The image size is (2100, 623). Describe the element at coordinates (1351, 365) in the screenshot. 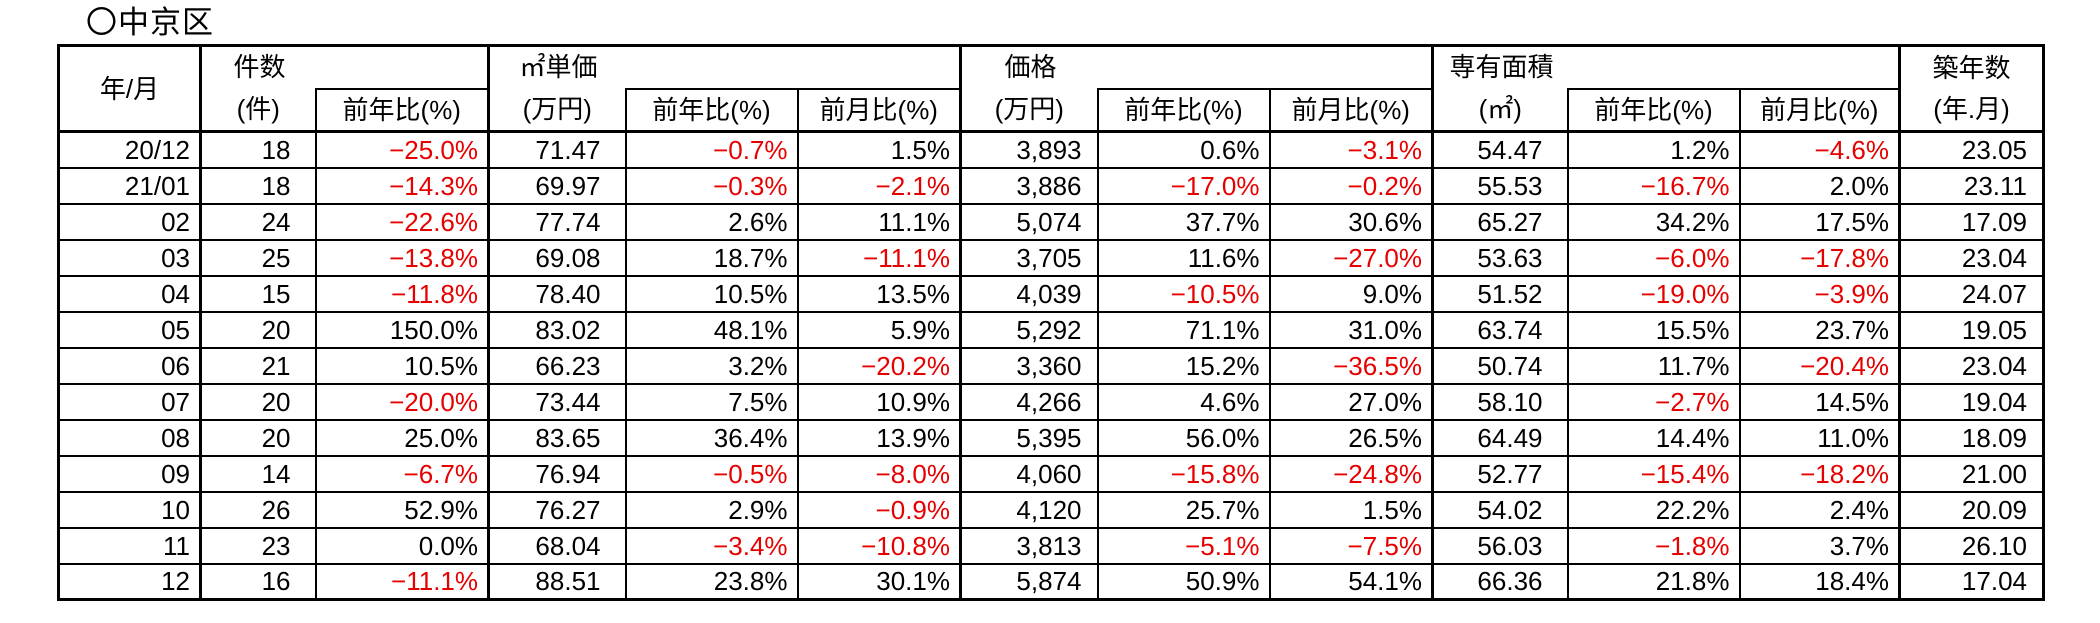

I see `cell-price-mom: −36.5%` at that location.